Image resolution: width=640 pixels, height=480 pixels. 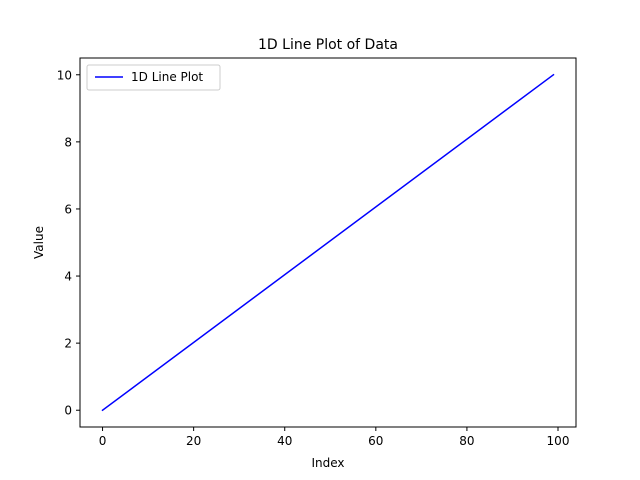 What do you see at coordinates (68, 344) in the screenshot?
I see `y-tick-label: 2` at bounding box center [68, 344].